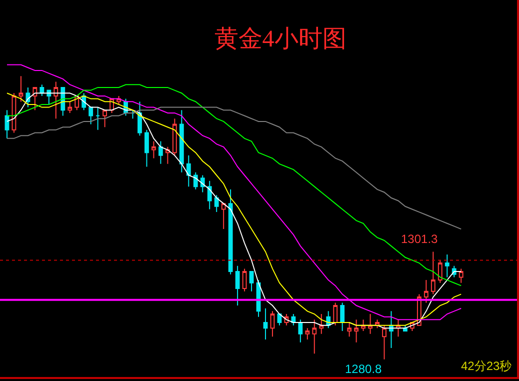 This screenshot has height=381, width=519. Describe the element at coordinates (486, 366) in the screenshot. I see `annotation: 42分23秒` at that location.